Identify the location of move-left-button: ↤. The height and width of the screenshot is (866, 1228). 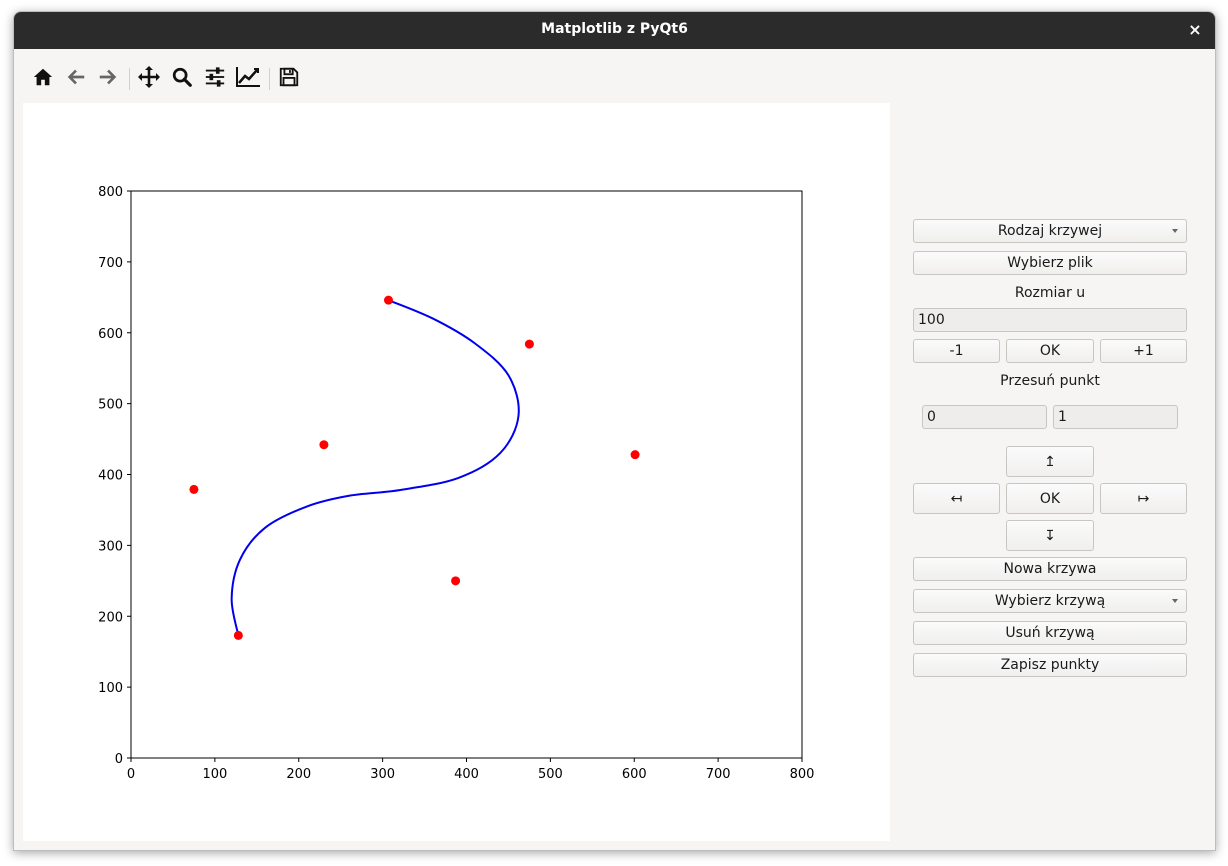
(956, 498).